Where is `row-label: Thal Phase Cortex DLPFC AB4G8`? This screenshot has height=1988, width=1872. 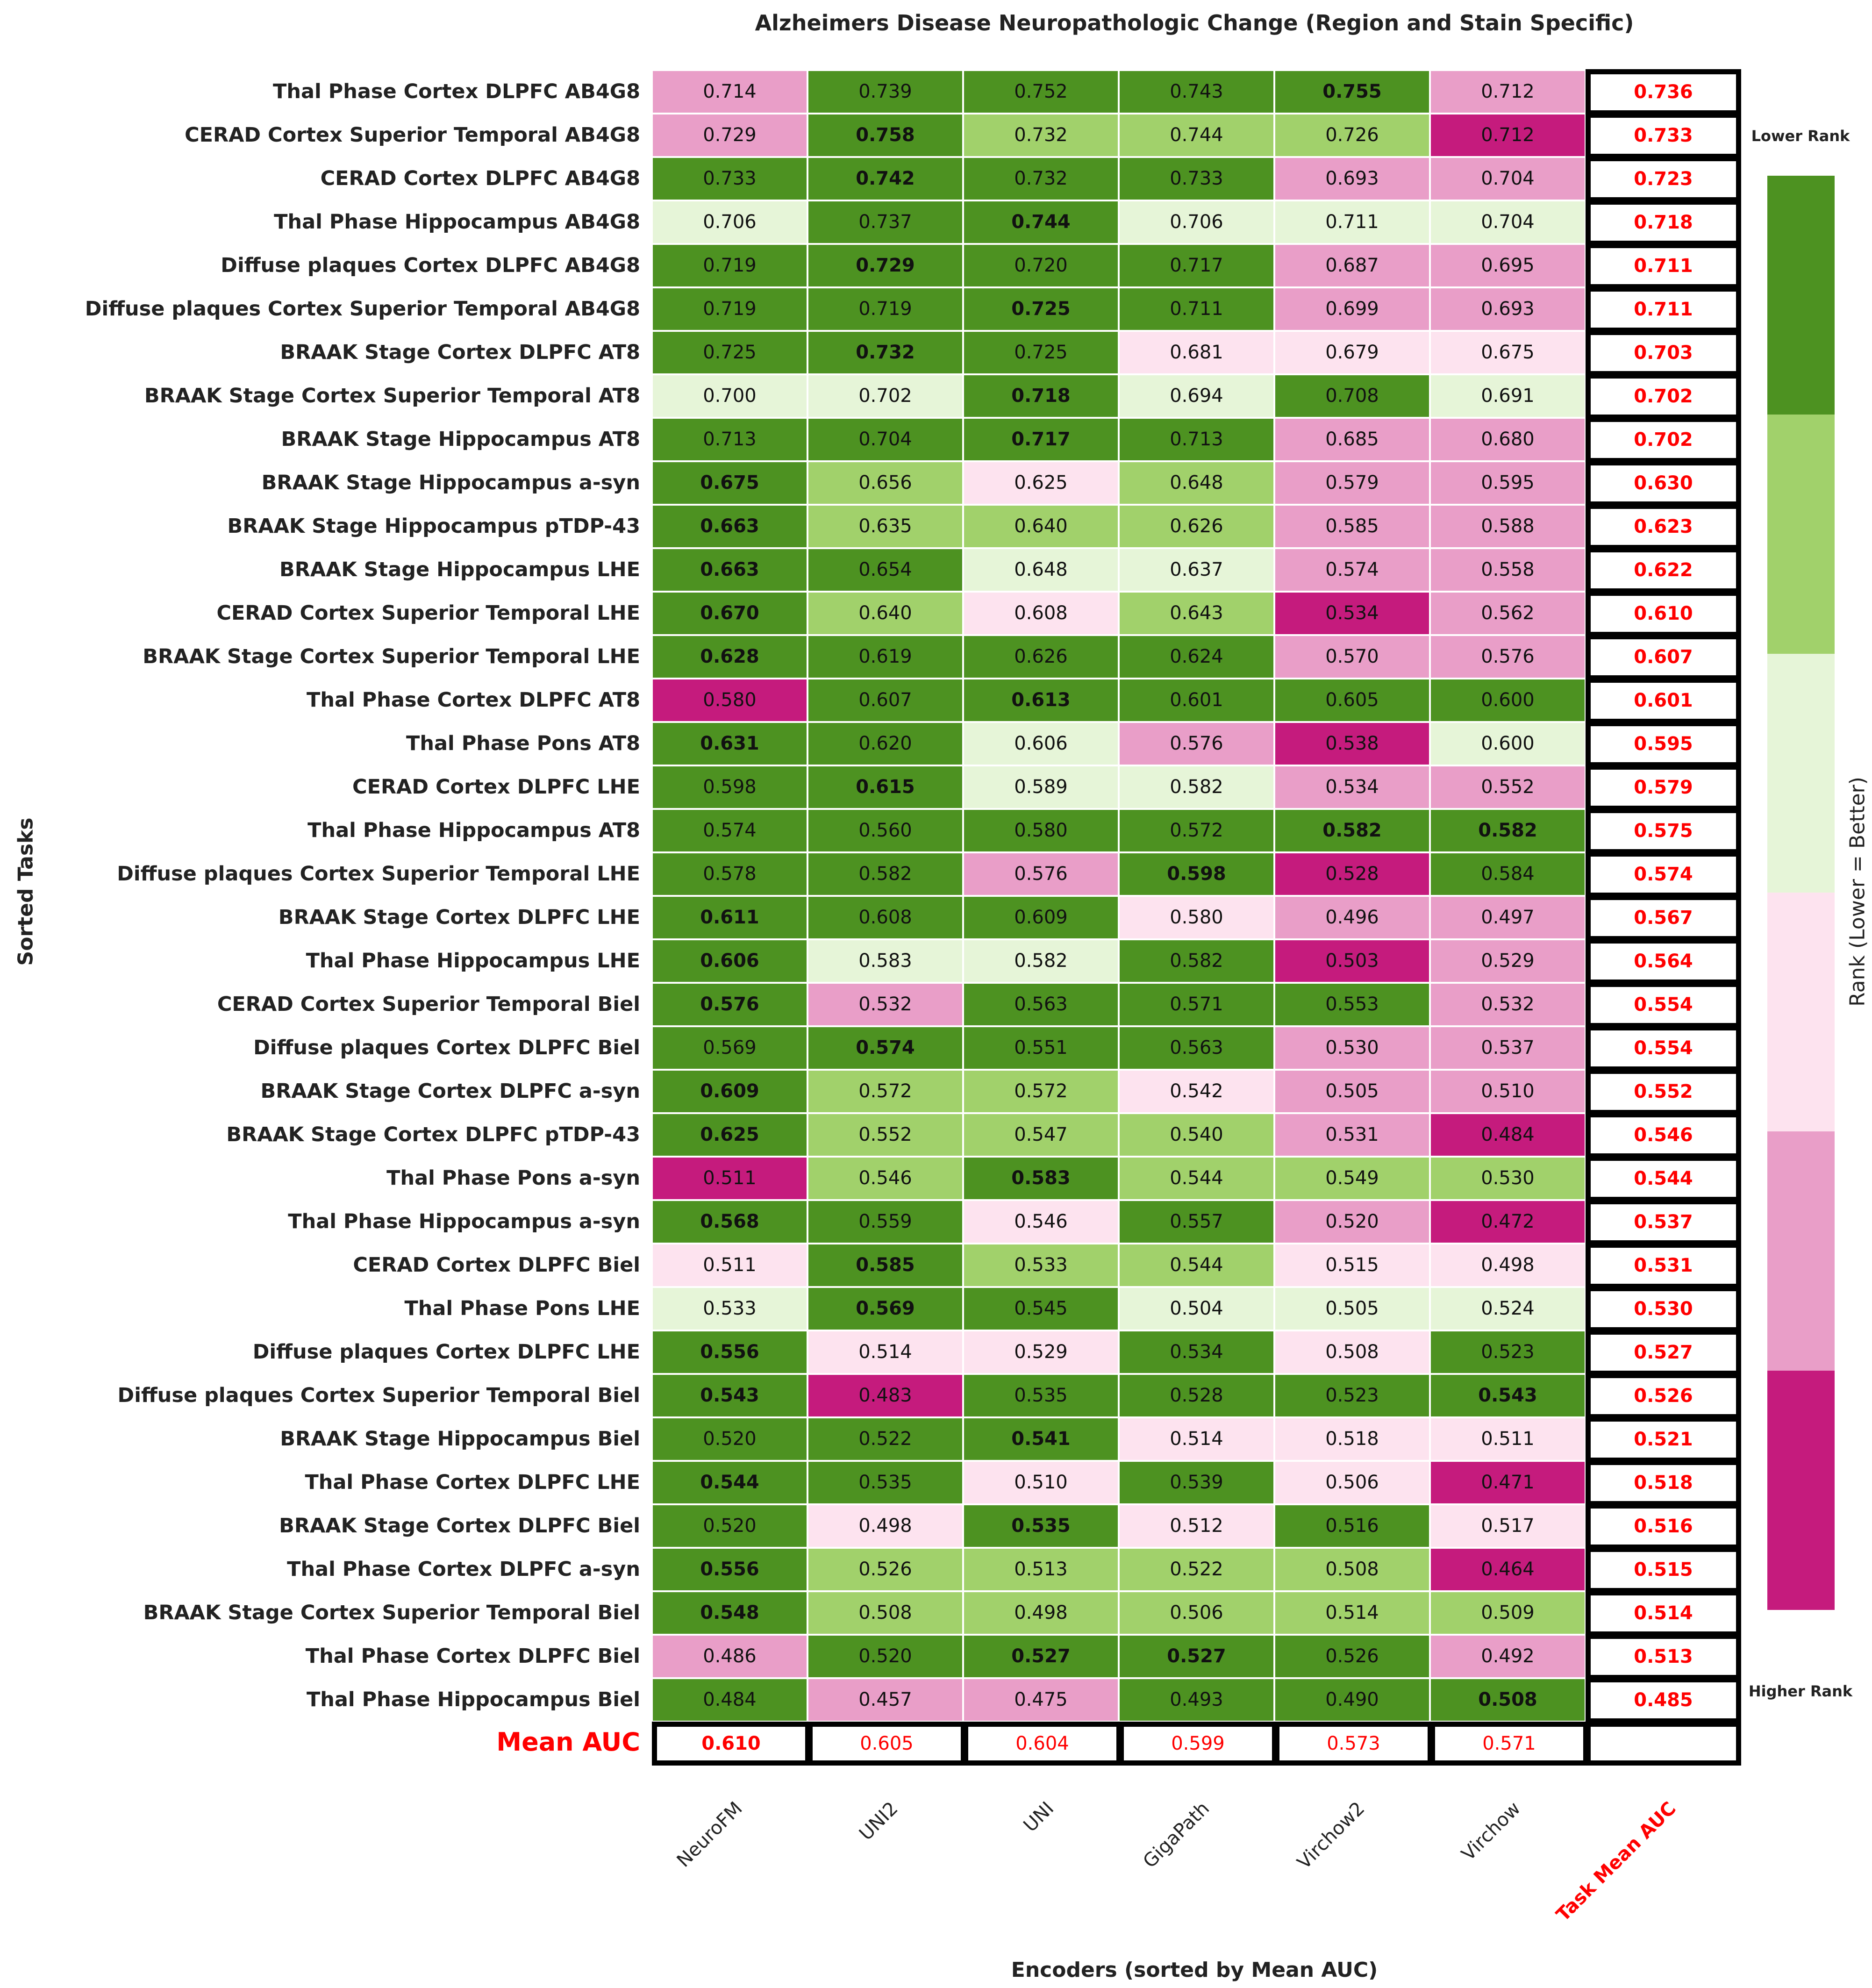 row-label: Thal Phase Cortex DLPFC AB4G8 is located at coordinates (456, 91).